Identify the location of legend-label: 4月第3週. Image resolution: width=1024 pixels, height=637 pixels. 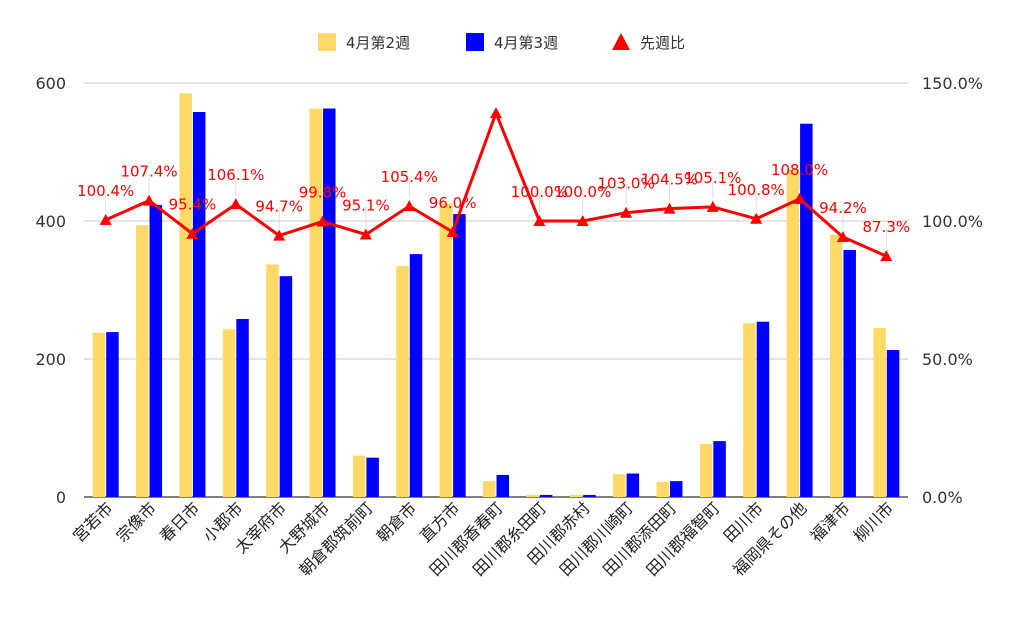
(526, 43).